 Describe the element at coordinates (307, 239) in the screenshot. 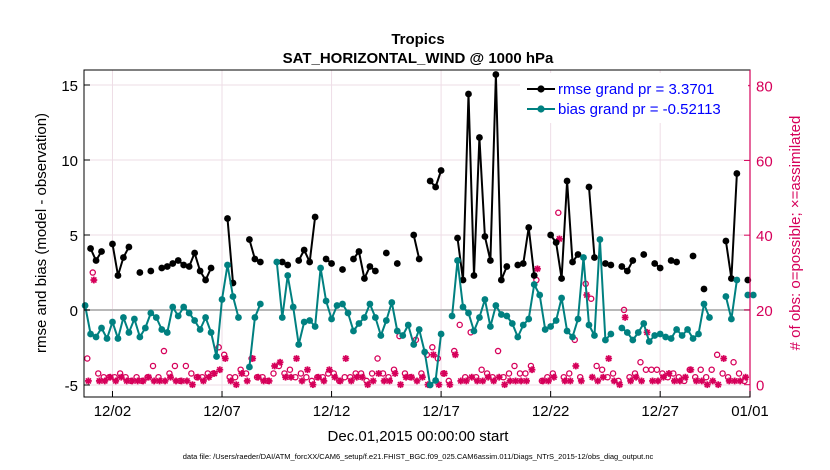

I see `rmse-line-segment` at that location.